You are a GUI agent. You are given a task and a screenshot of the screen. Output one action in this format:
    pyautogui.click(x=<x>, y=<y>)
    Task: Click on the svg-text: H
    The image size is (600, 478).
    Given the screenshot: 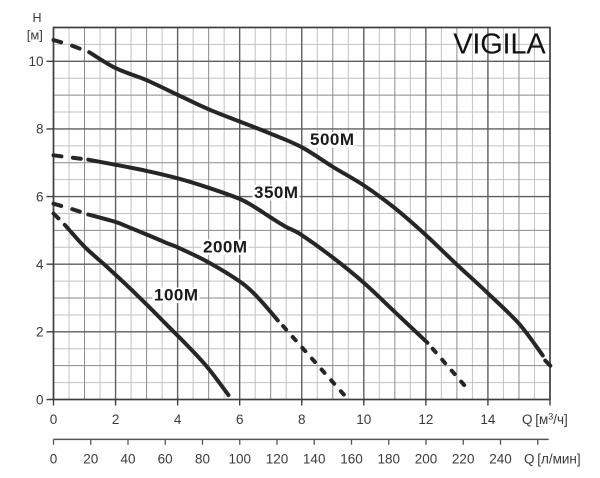 What is the action you would take?
    pyautogui.click(x=36, y=18)
    